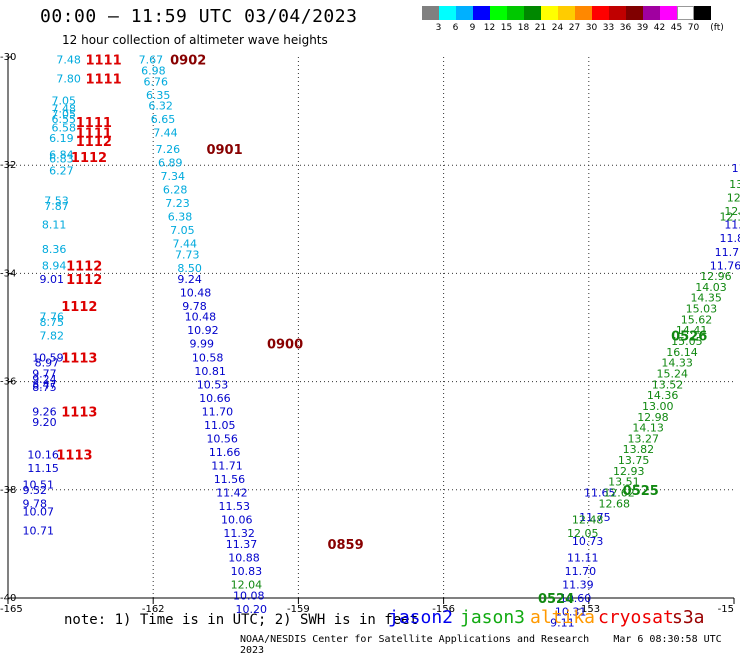  I want to click on pass-time-label: 0900, so click(285, 345).